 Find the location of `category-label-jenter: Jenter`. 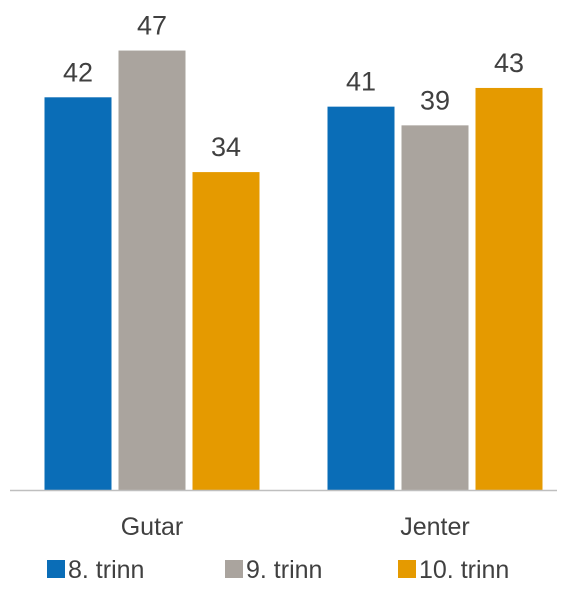

category-label-jenter: Jenter is located at coordinates (434, 527).